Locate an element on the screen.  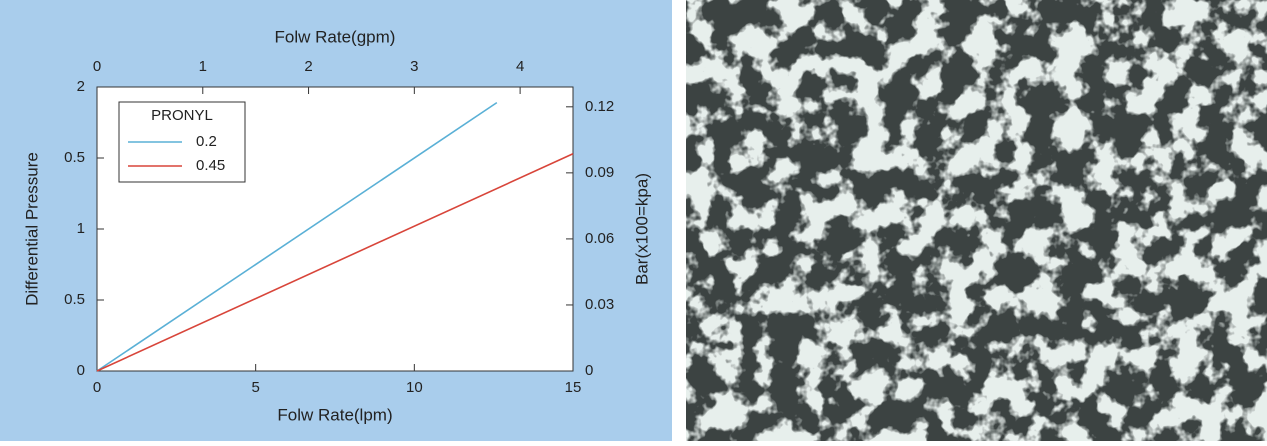
y-tick-label: 2 is located at coordinates (81, 86).